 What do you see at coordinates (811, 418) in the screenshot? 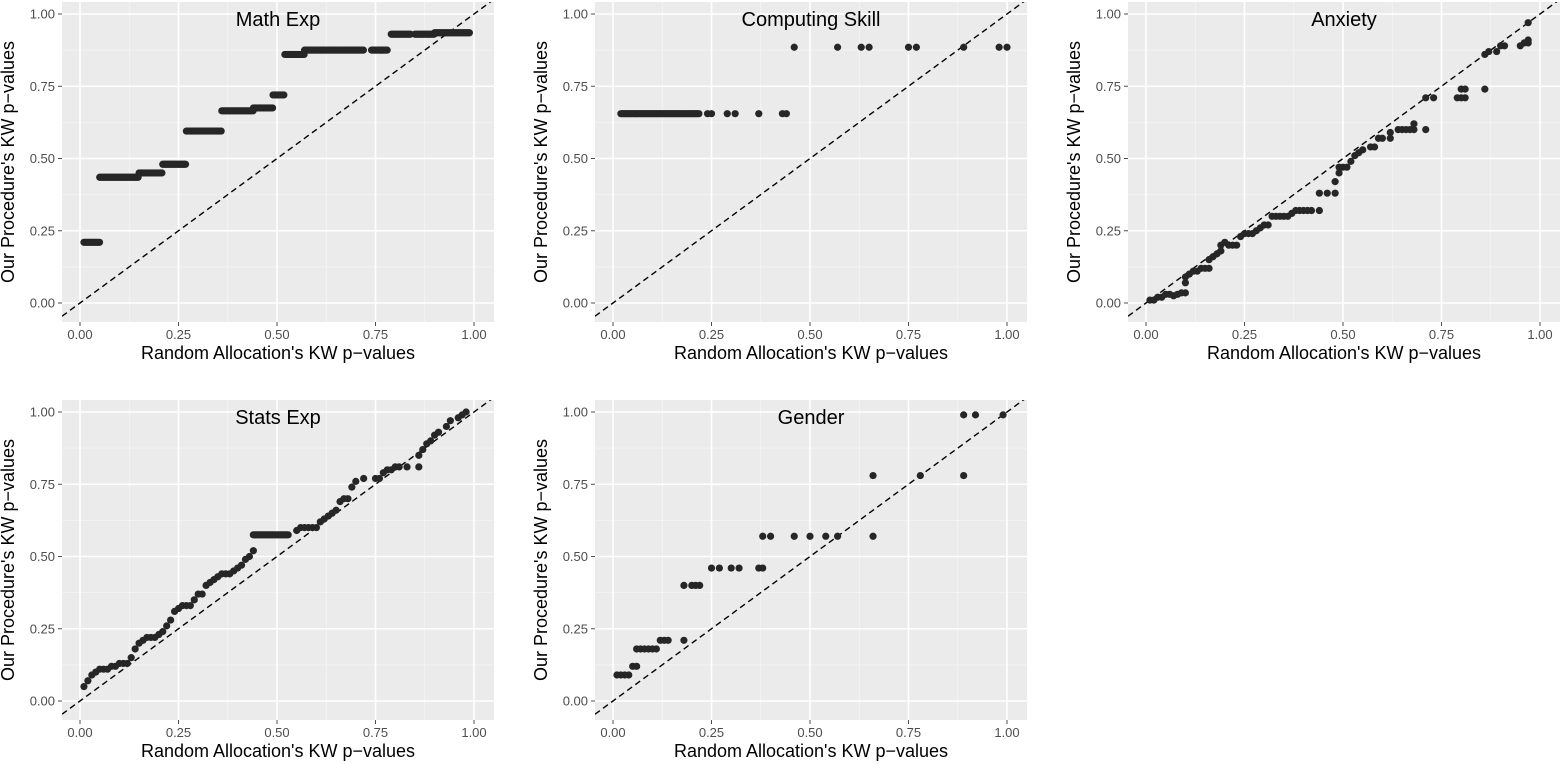
I see `panel-title: Gender` at bounding box center [811, 418].